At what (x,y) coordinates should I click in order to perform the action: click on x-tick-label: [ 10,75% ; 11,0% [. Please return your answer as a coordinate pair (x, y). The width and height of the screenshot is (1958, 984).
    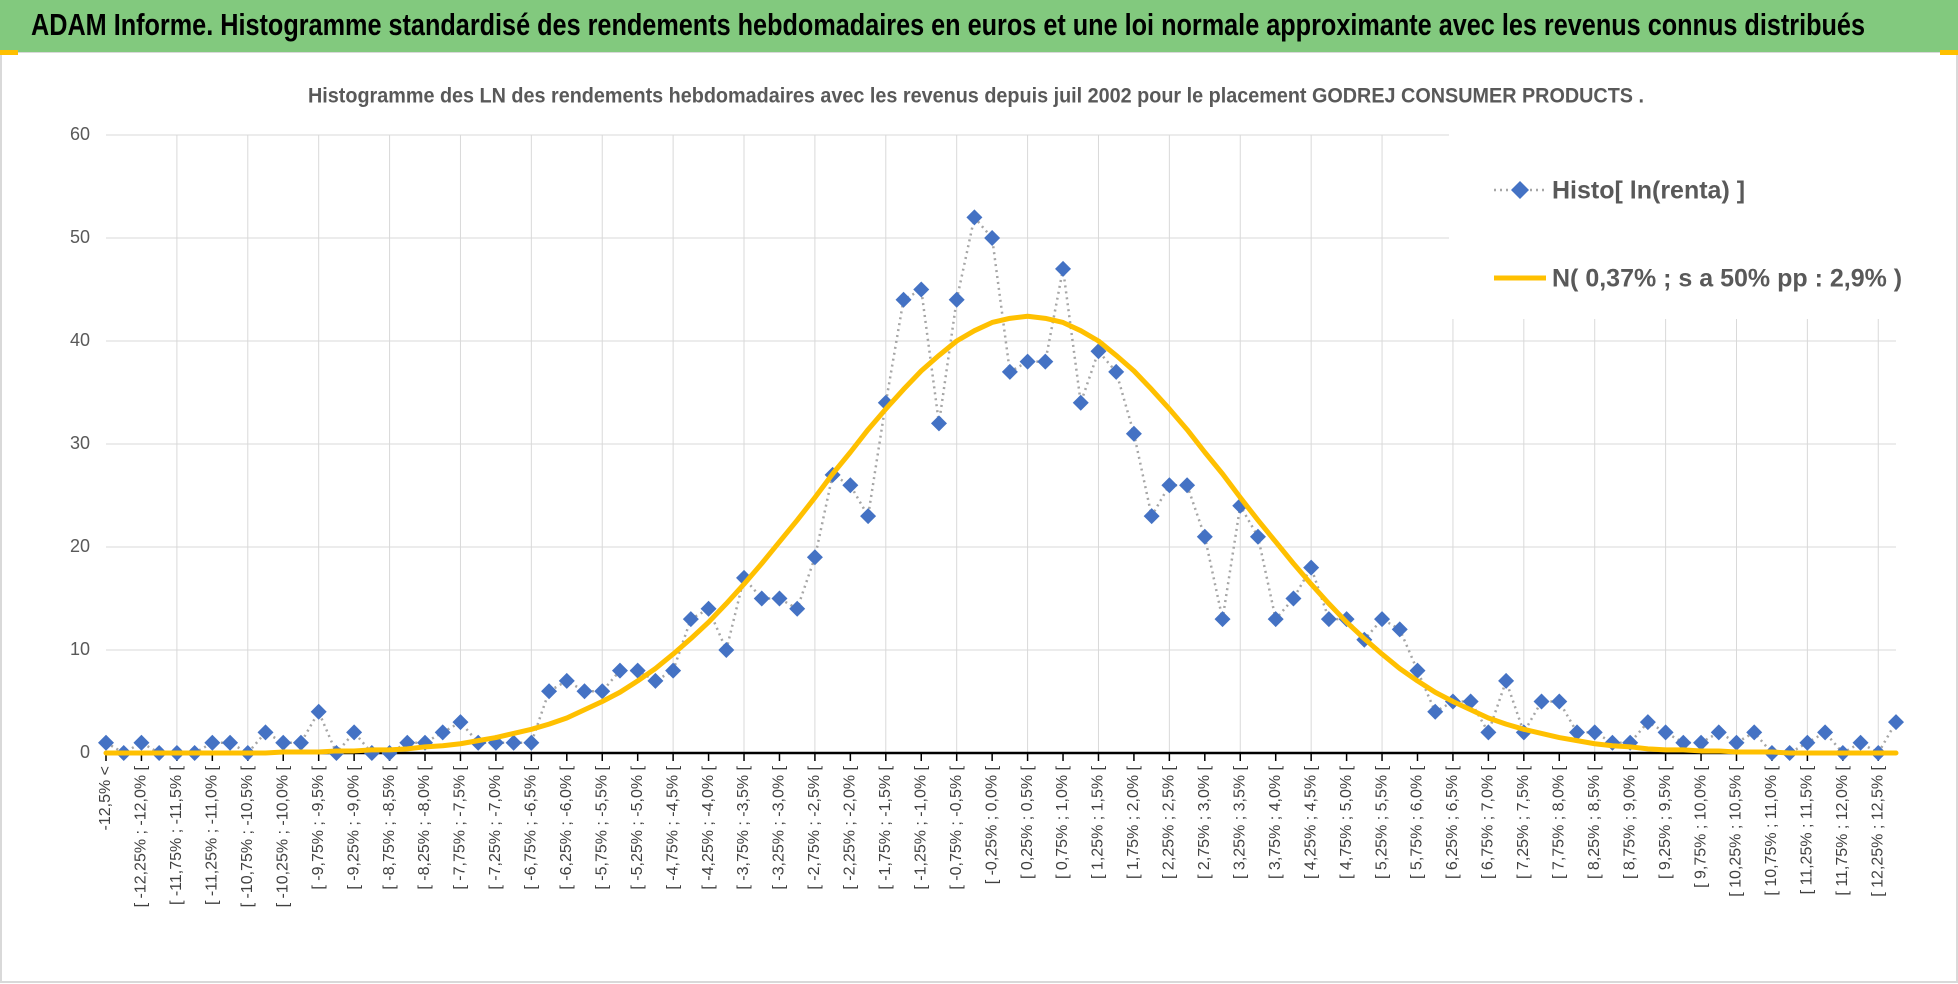
    Looking at the image, I should click on (1771, 830).